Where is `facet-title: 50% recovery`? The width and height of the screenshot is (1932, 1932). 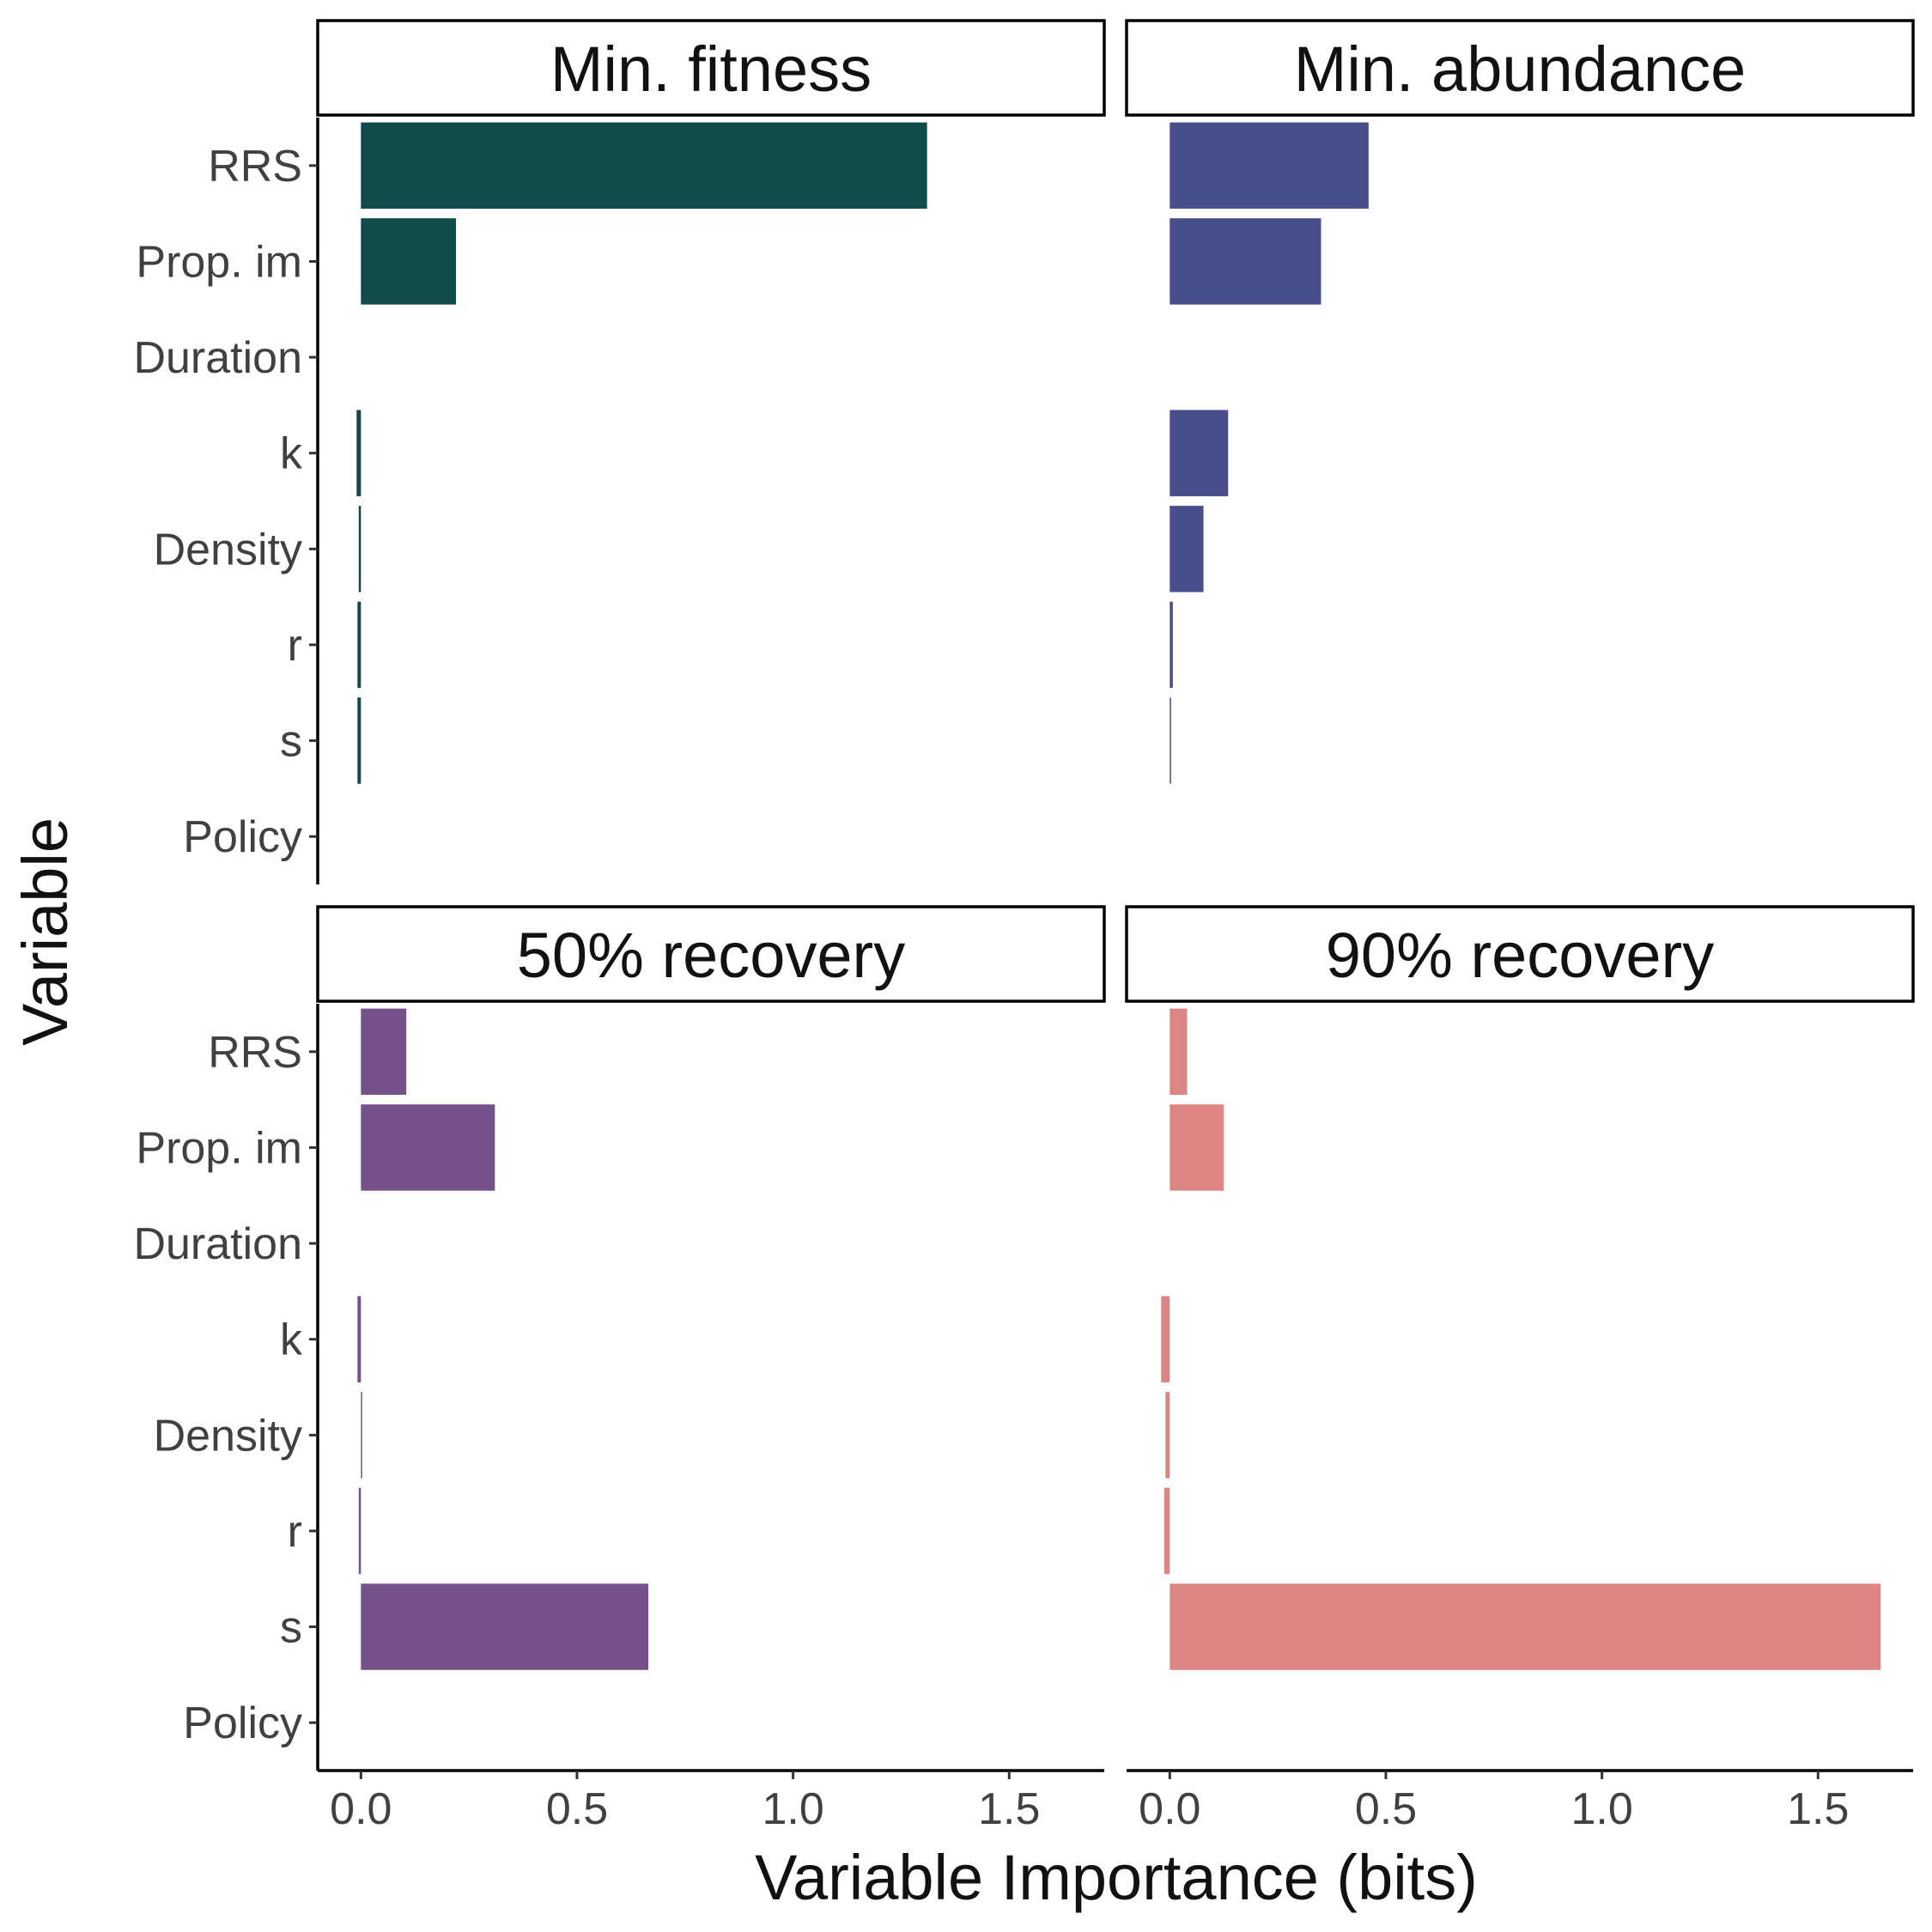 facet-title: 50% recovery is located at coordinates (711, 955).